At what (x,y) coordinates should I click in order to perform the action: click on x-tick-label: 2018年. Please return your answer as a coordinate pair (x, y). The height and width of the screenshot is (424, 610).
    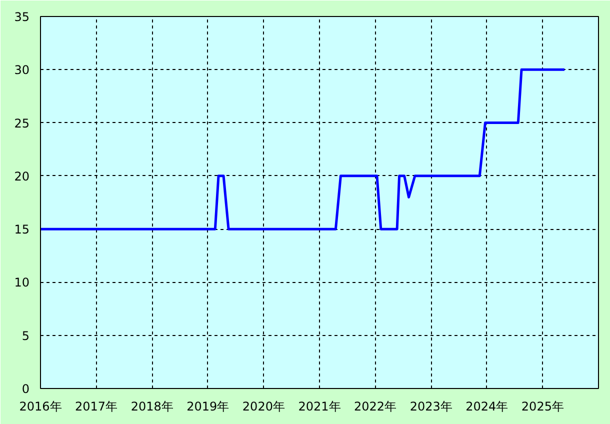
    Looking at the image, I should click on (152, 407).